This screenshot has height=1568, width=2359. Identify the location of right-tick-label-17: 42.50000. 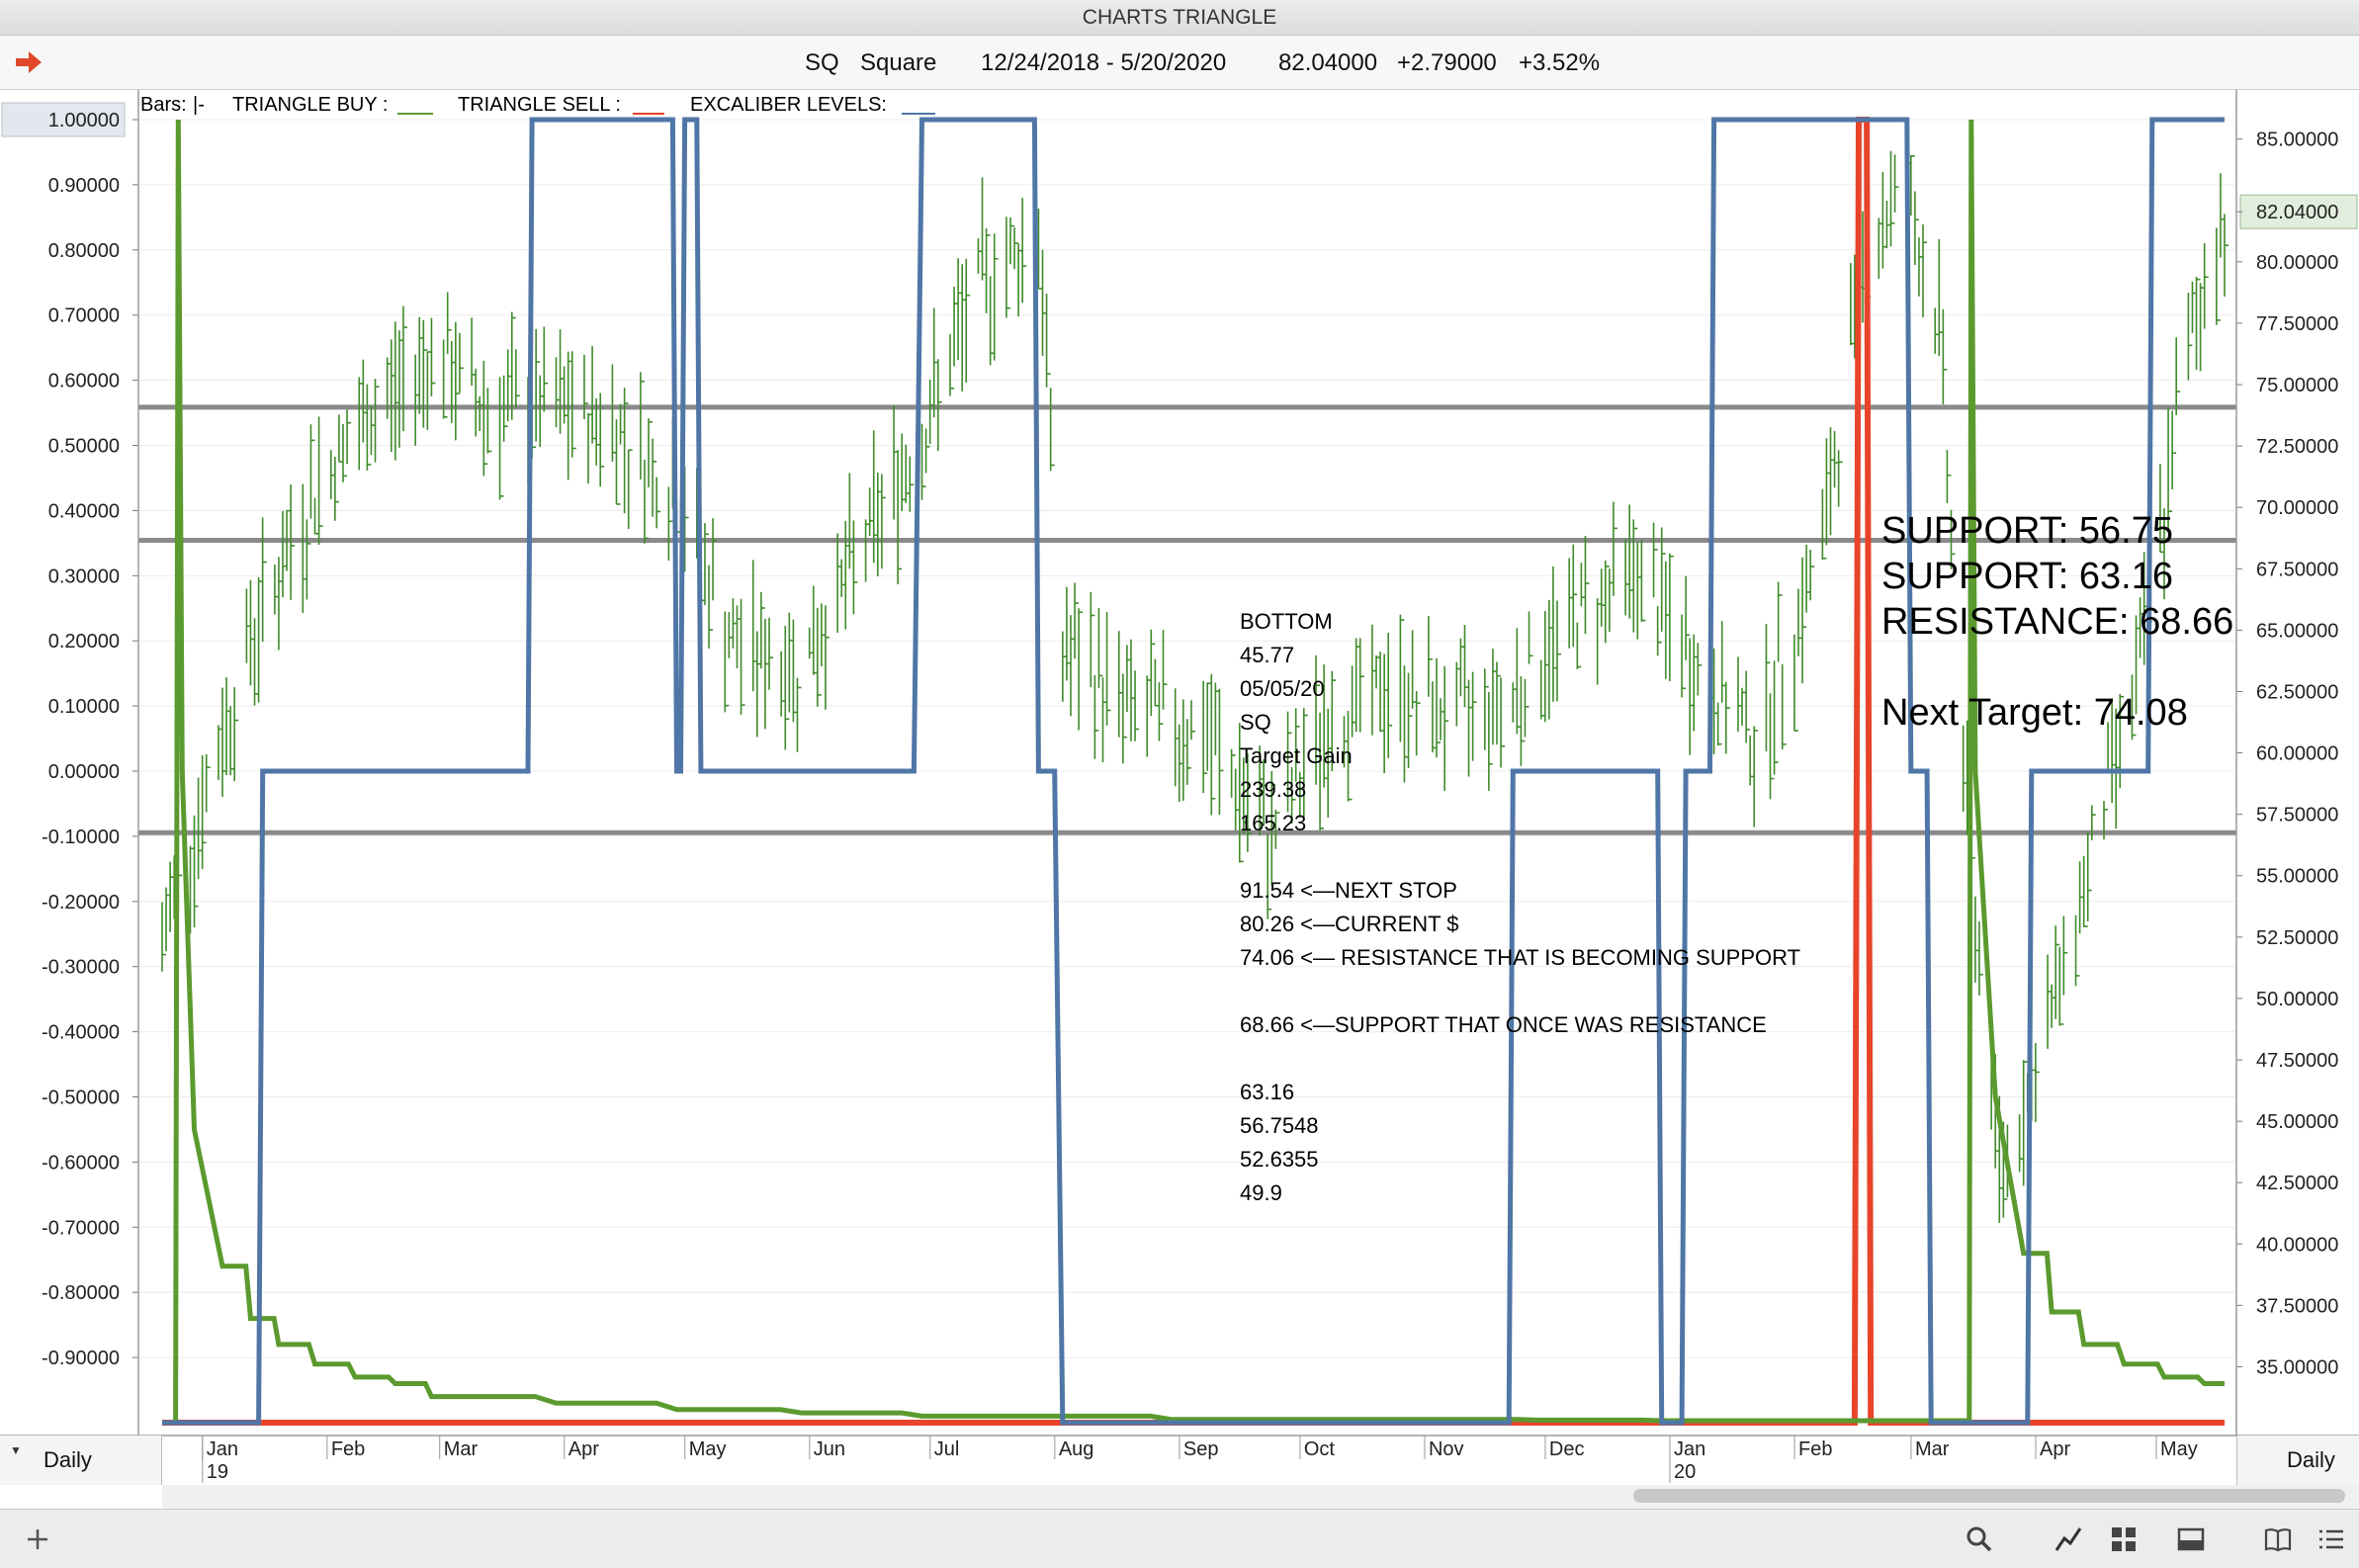
(2297, 1184).